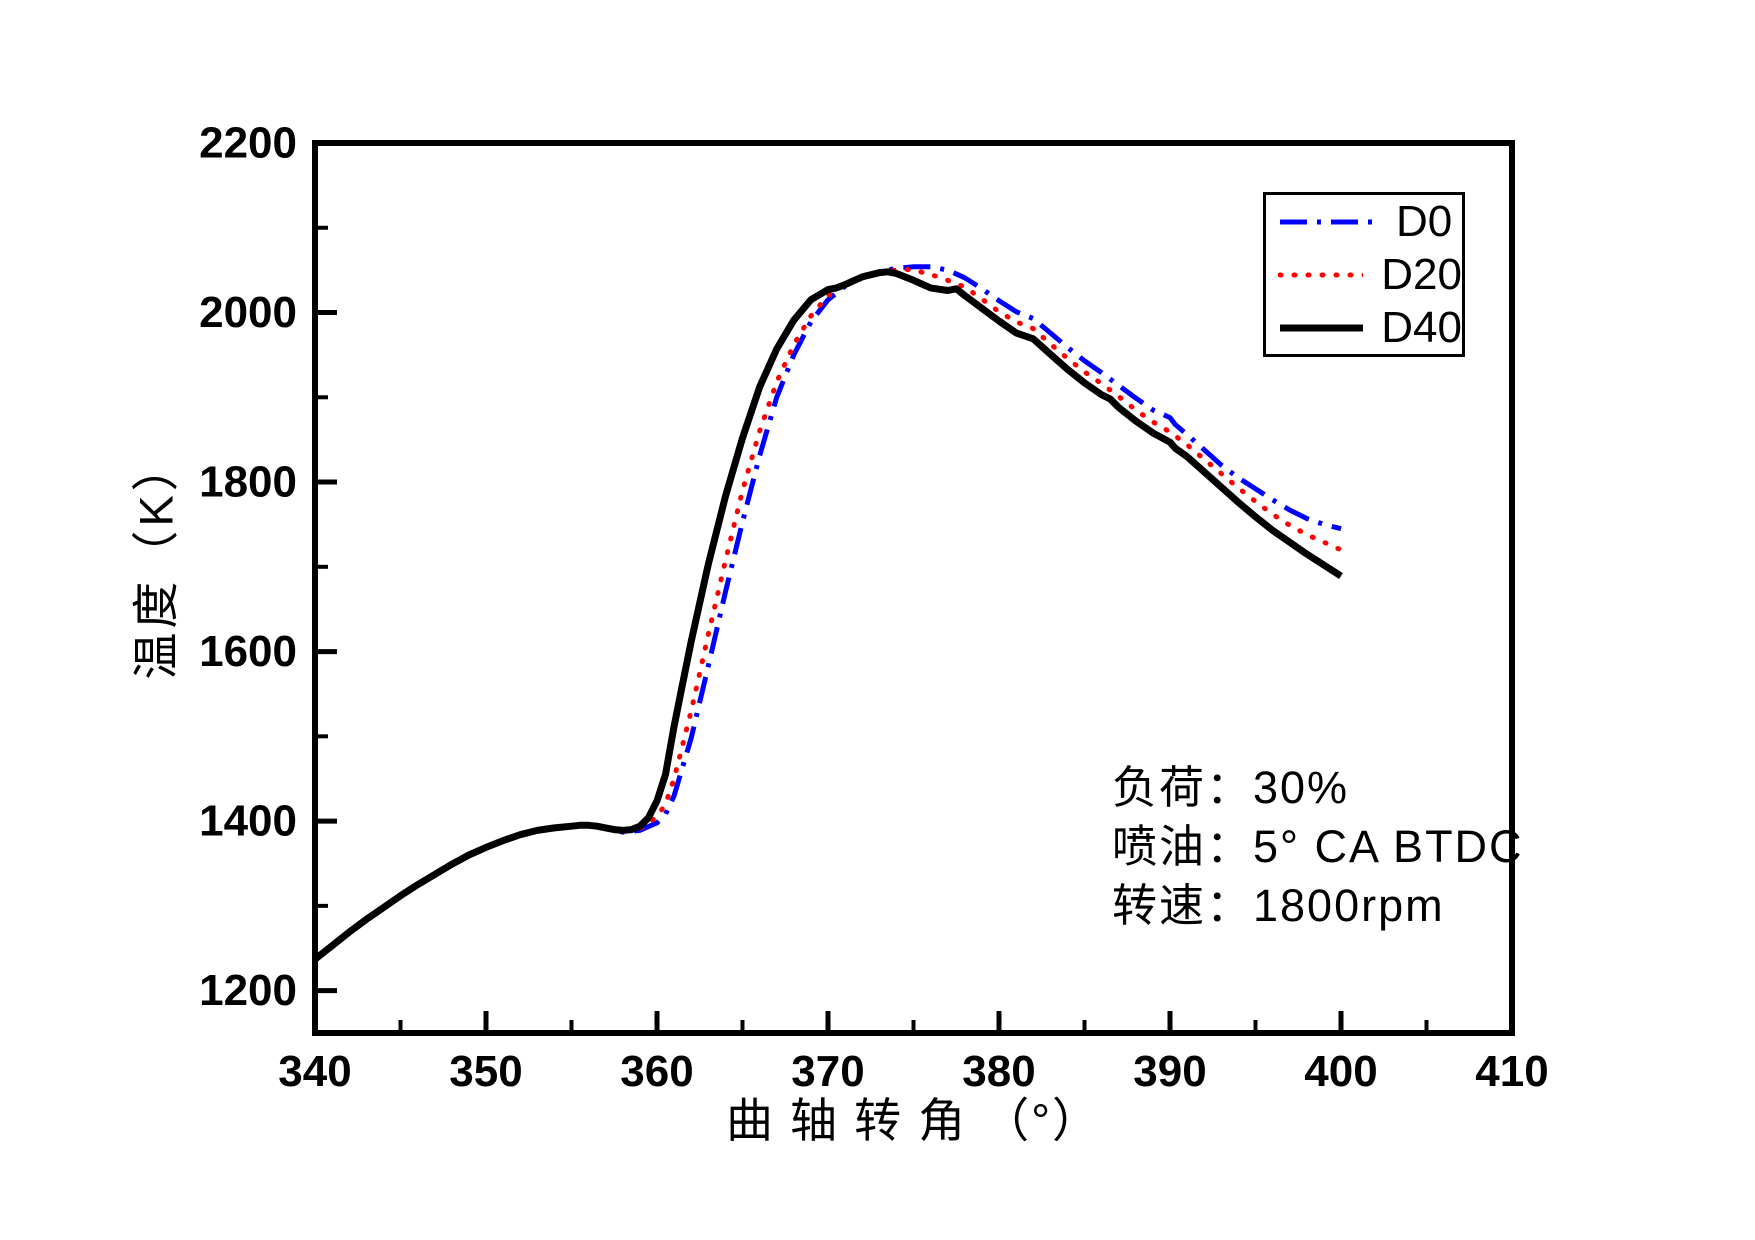 This screenshot has width=1755, height=1240. I want to click on annotation-block: 负荷：30% 喷油：5° CA BTDC 转速：1800rpm, so click(1318, 846).